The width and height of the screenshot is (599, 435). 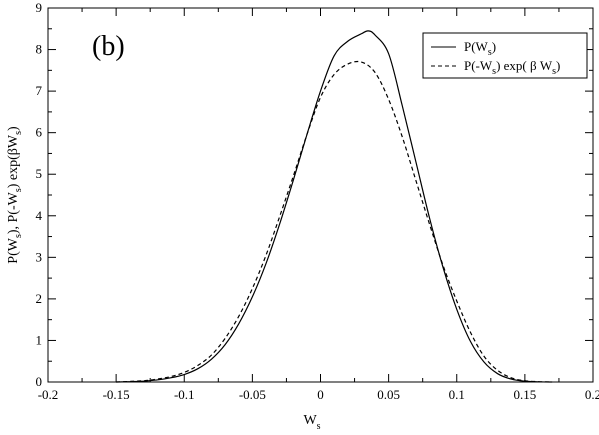 I want to click on legend-box, so click(x=505, y=55).